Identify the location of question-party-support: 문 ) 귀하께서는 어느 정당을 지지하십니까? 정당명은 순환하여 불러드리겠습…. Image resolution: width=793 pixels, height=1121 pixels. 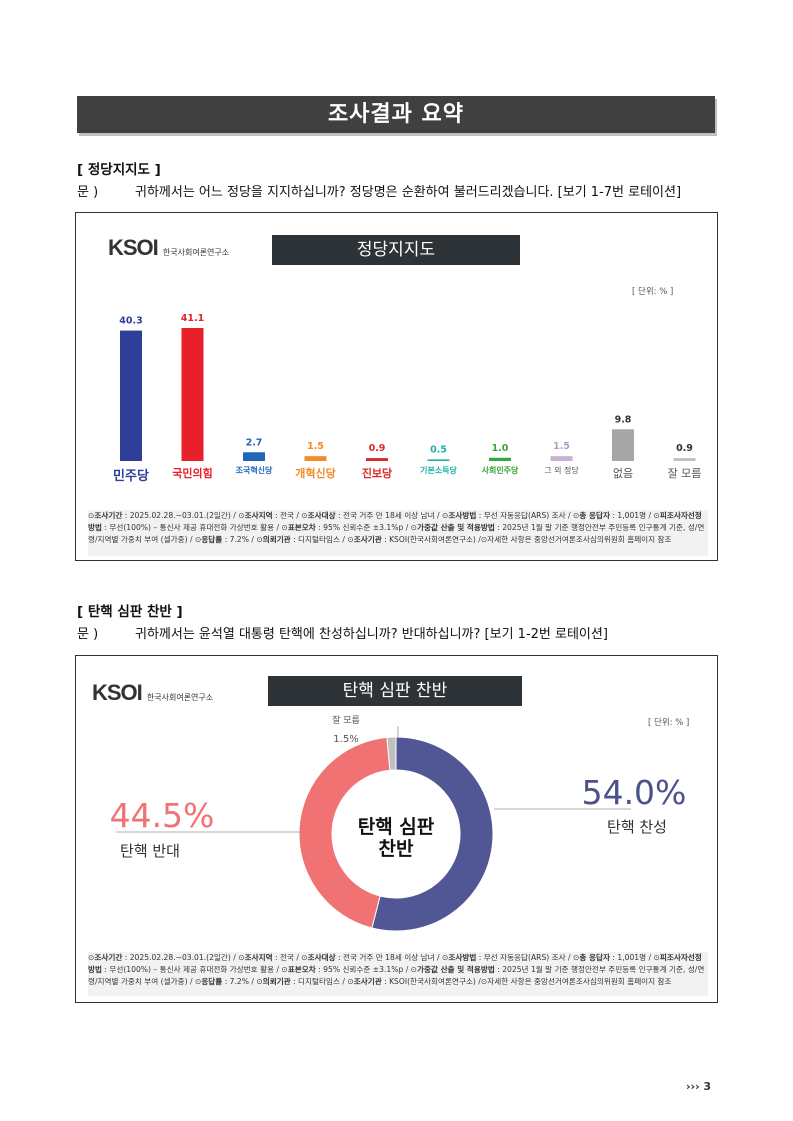
(379, 190).